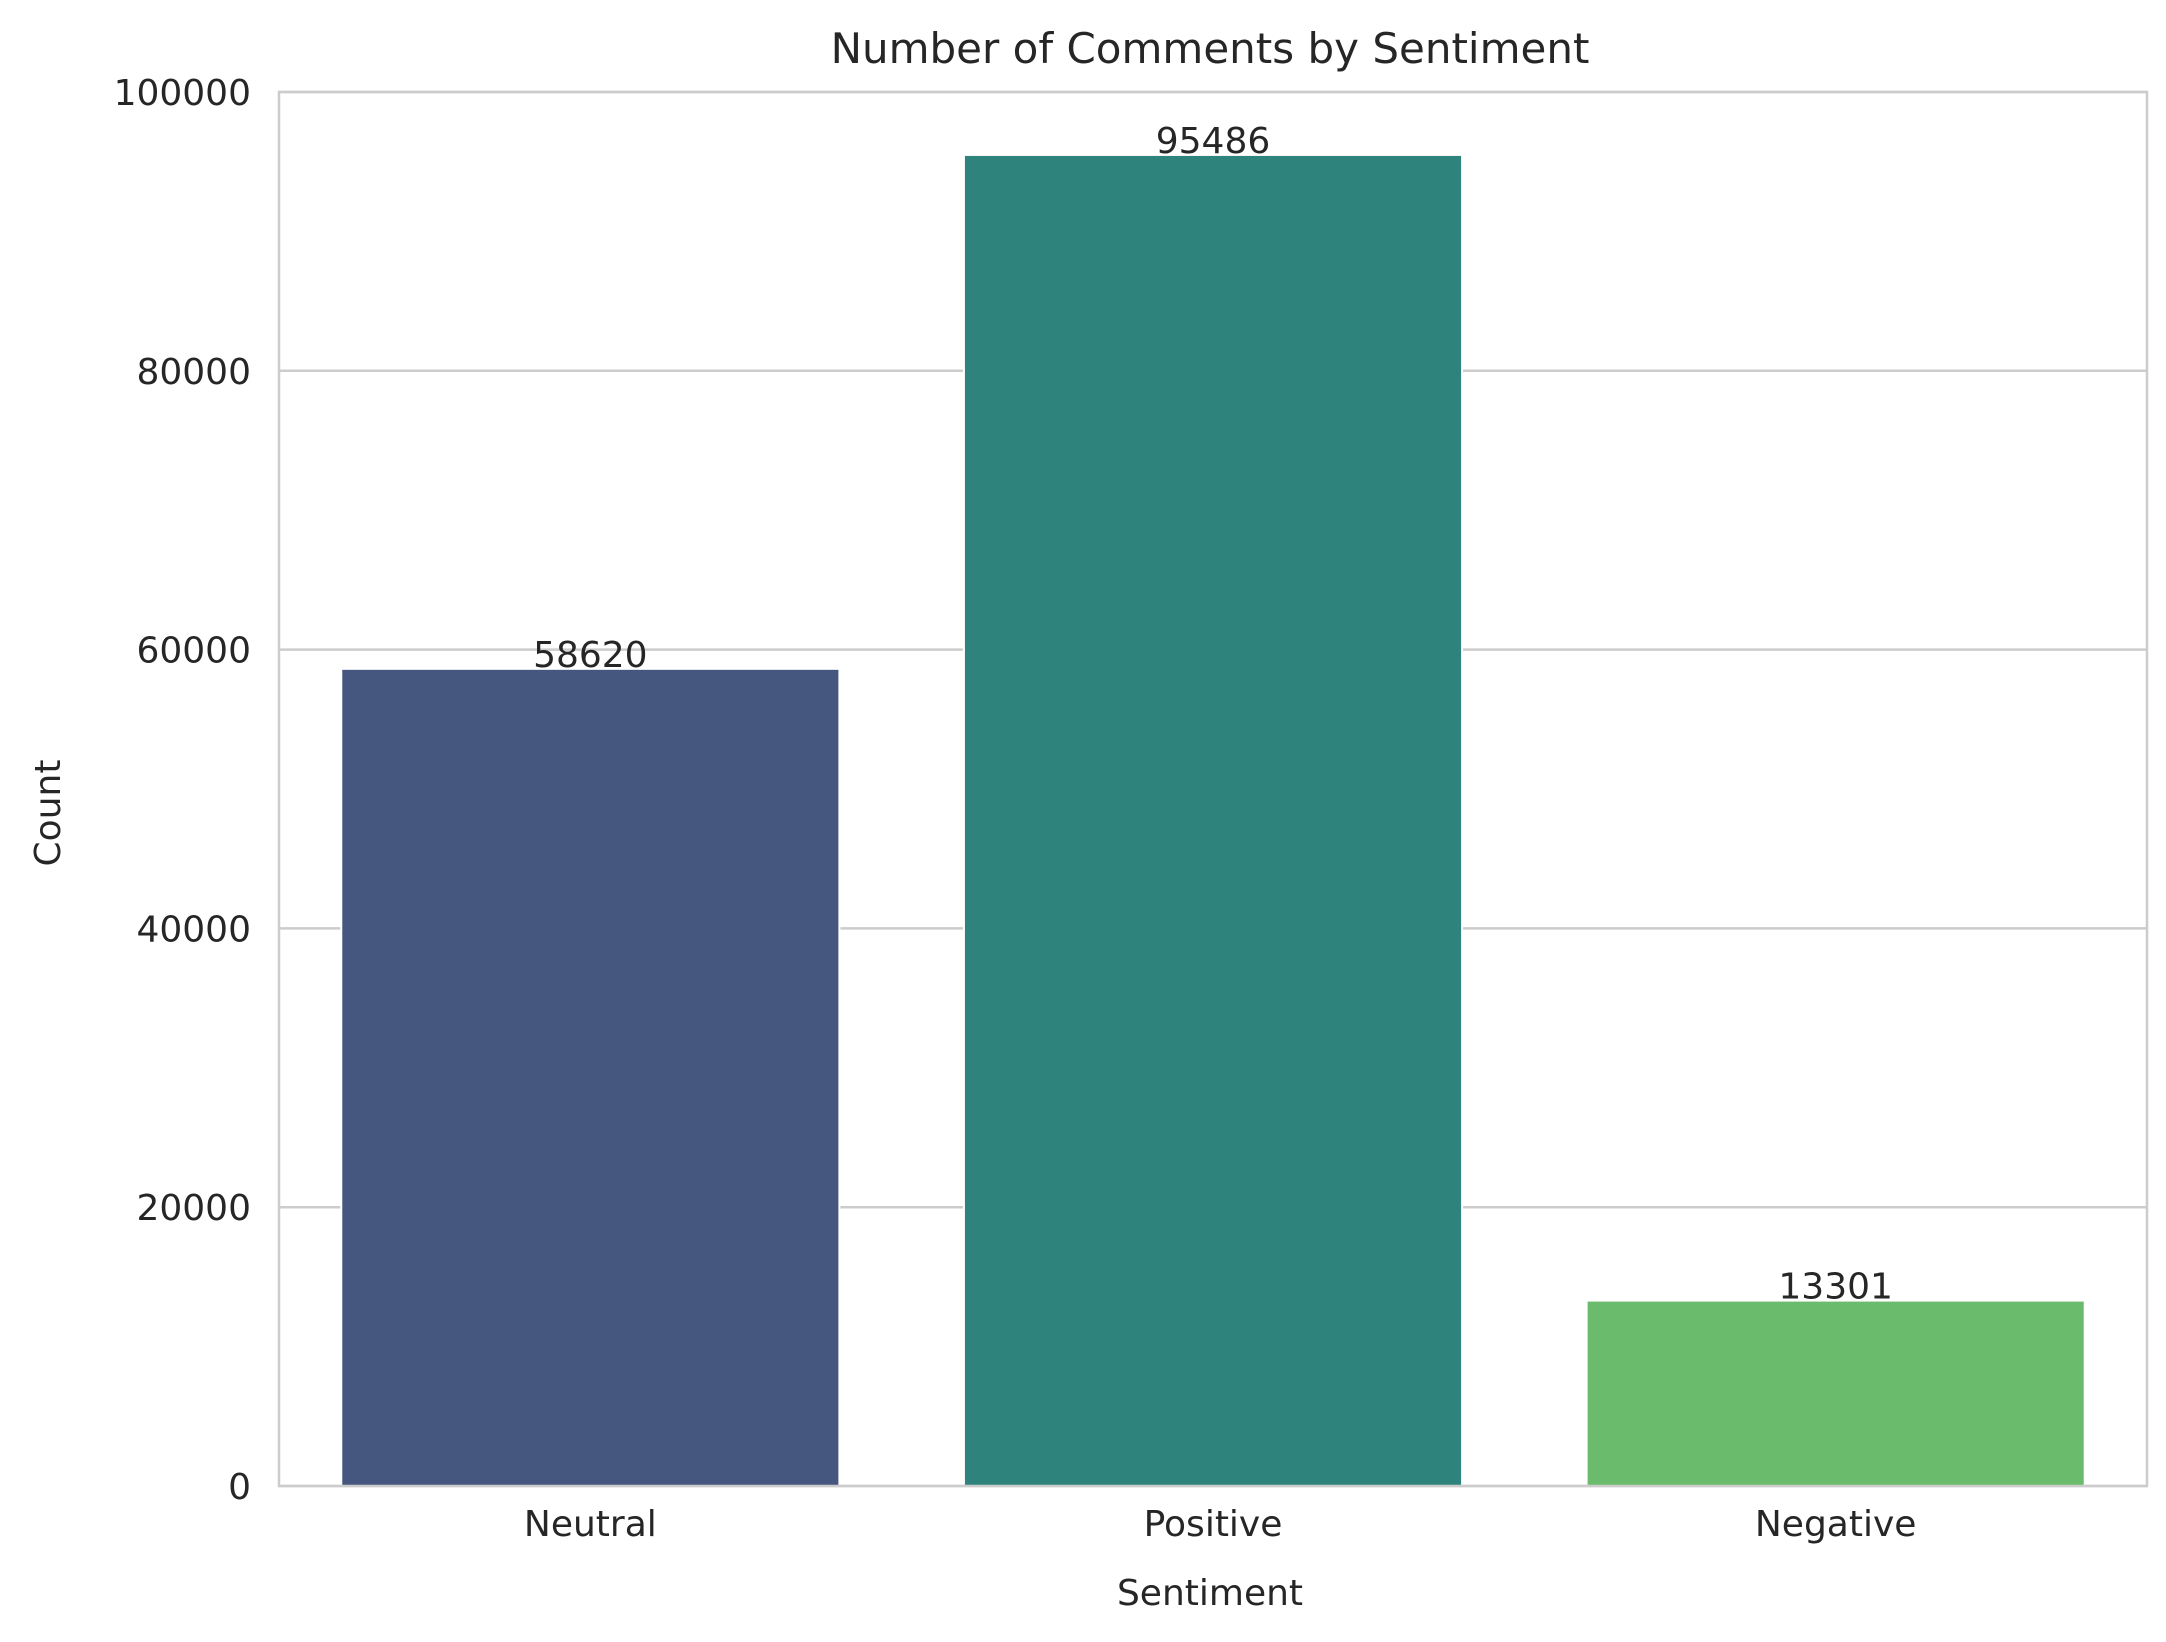 The width and height of the screenshot is (2166, 1642). What do you see at coordinates (193, 651) in the screenshot?
I see `y-tick-label: 60000` at bounding box center [193, 651].